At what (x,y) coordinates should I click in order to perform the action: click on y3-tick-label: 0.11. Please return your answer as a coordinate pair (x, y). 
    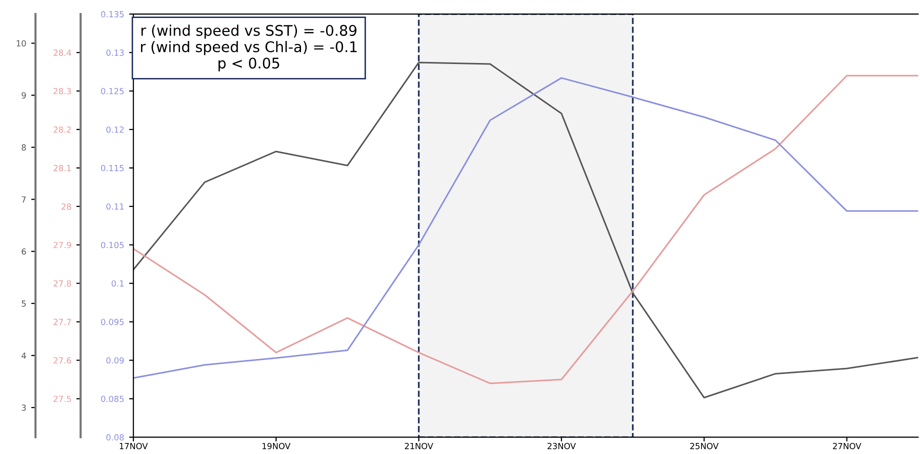
    Looking at the image, I should click on (115, 206).